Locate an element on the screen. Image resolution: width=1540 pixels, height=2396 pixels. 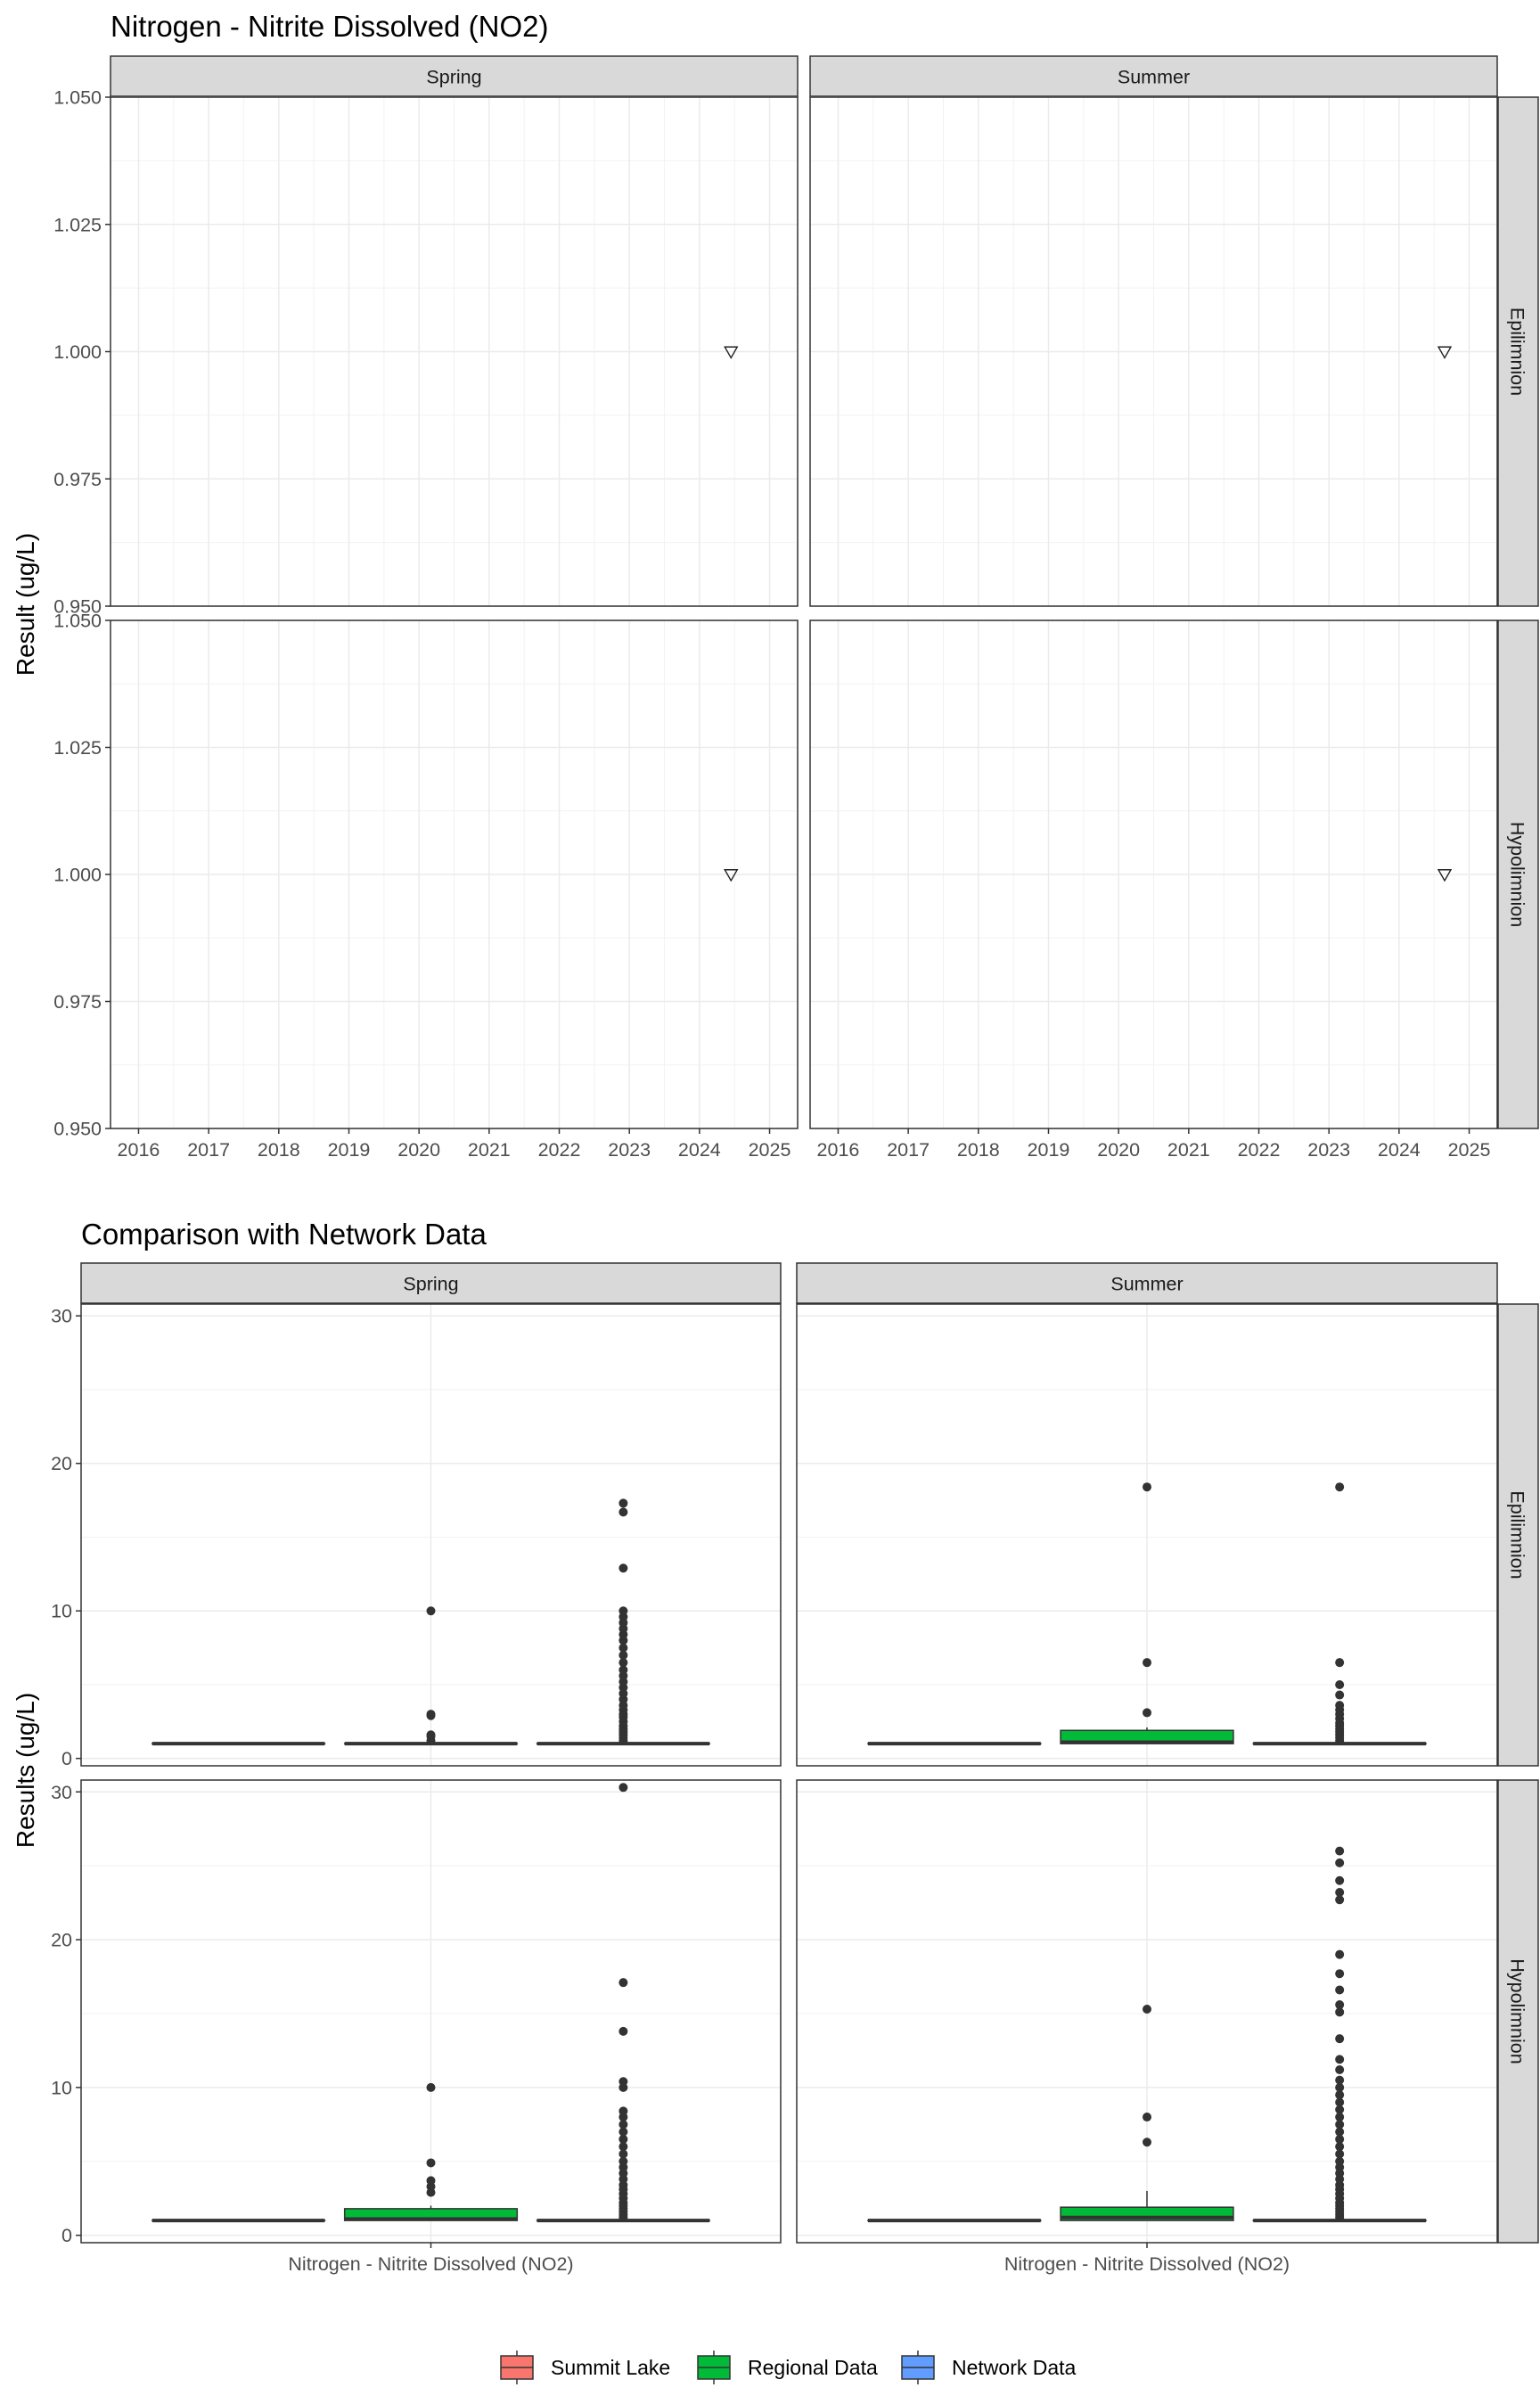
facet-strip-label: Hypolimnion is located at coordinates (1517, 2011).